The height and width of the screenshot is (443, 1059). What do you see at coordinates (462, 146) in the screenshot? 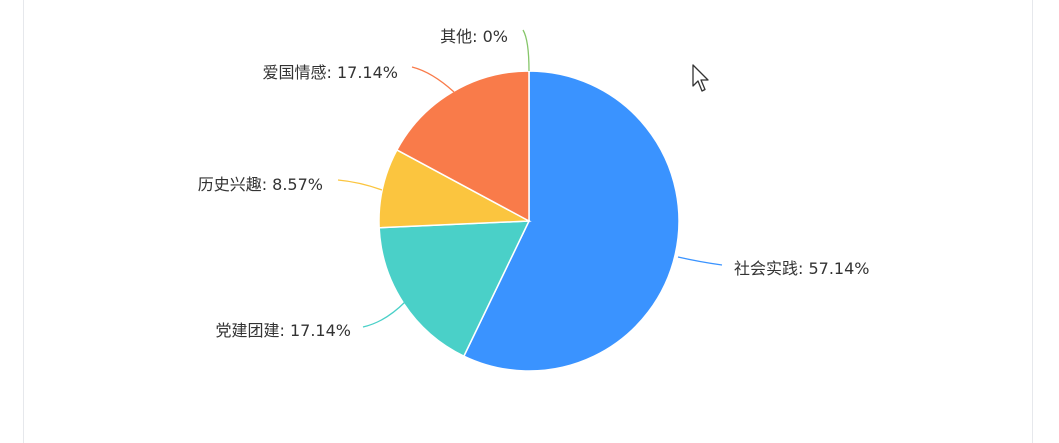
I see `pie-slice-patriotism` at bounding box center [462, 146].